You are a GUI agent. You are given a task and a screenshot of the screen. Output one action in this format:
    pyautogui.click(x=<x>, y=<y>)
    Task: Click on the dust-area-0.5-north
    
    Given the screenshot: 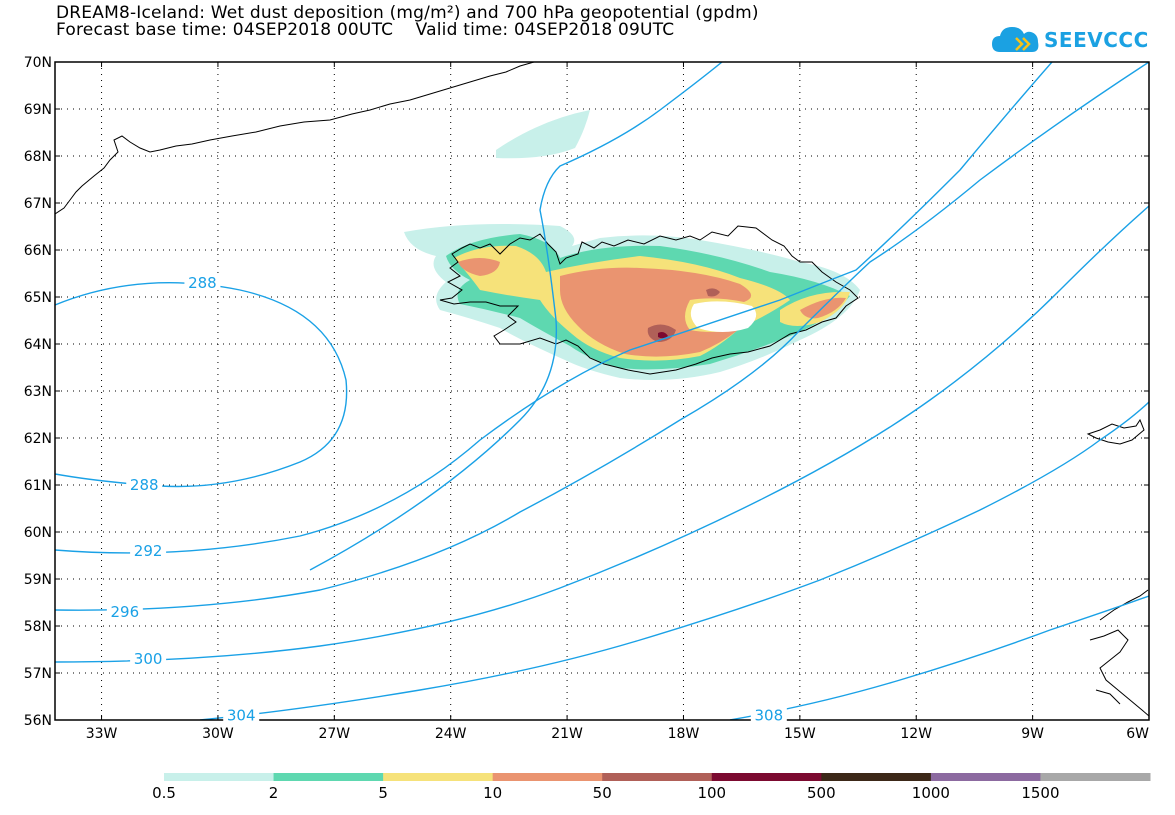 What is the action you would take?
    pyautogui.click(x=543, y=134)
    